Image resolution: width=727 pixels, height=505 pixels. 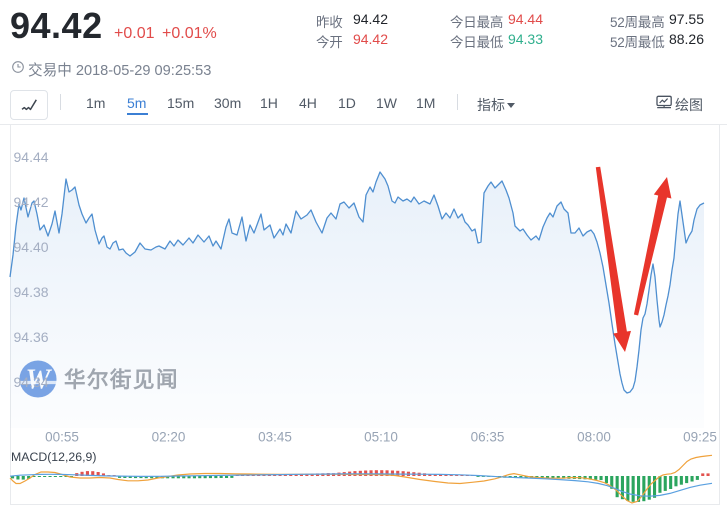 I want to click on svg-text: 03:45, so click(x=275, y=437).